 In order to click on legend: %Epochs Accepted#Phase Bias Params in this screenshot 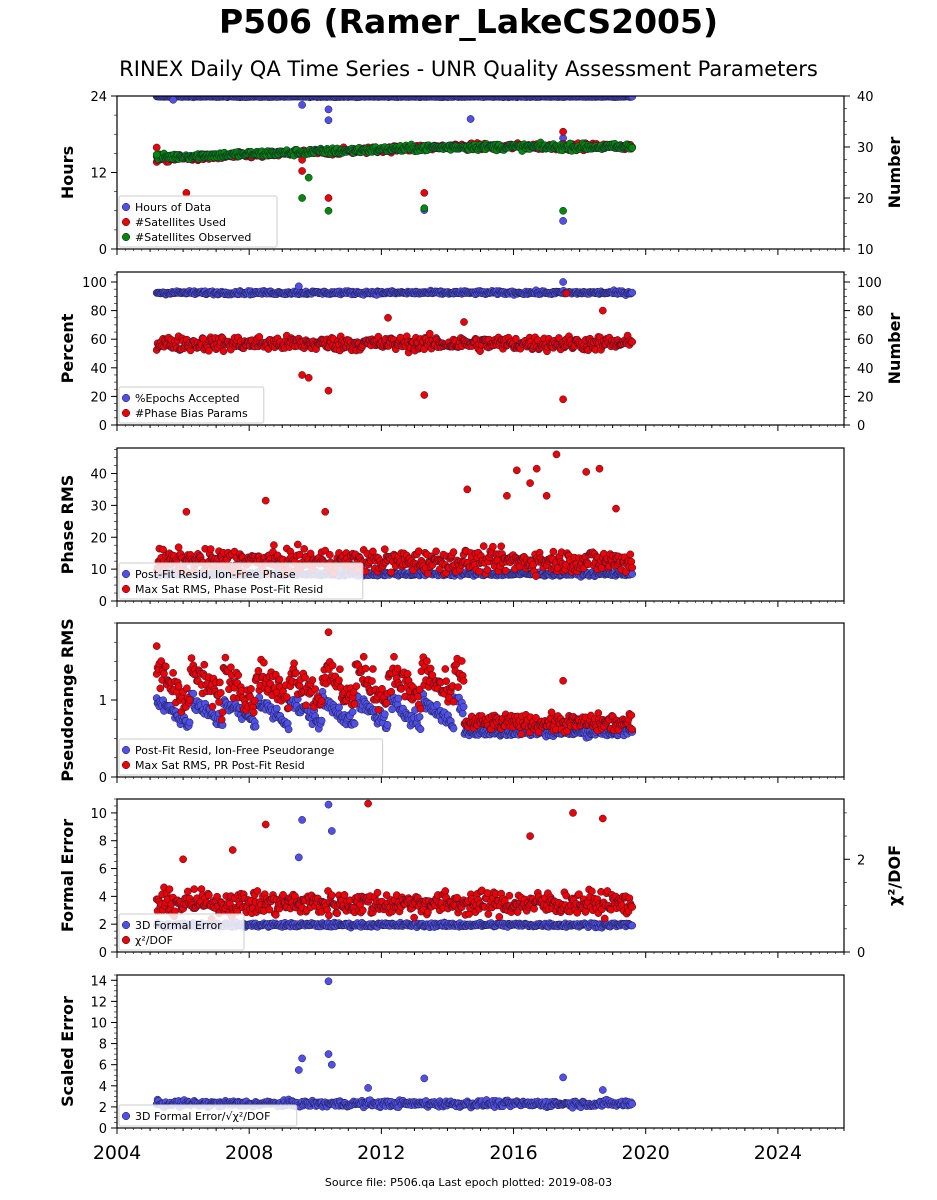, I will do `click(191, 405)`.